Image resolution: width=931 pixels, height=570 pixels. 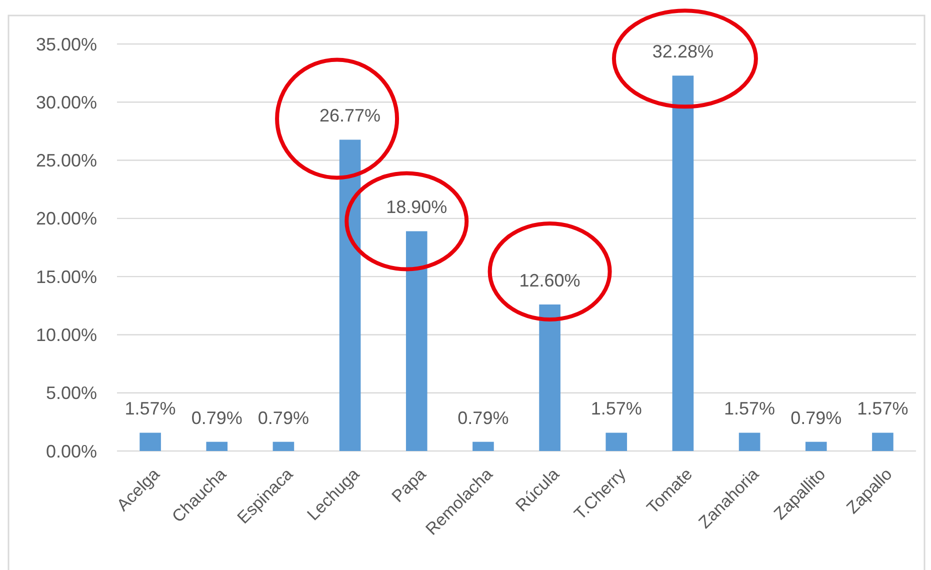 I want to click on data-label: 18.90%, so click(x=417, y=207).